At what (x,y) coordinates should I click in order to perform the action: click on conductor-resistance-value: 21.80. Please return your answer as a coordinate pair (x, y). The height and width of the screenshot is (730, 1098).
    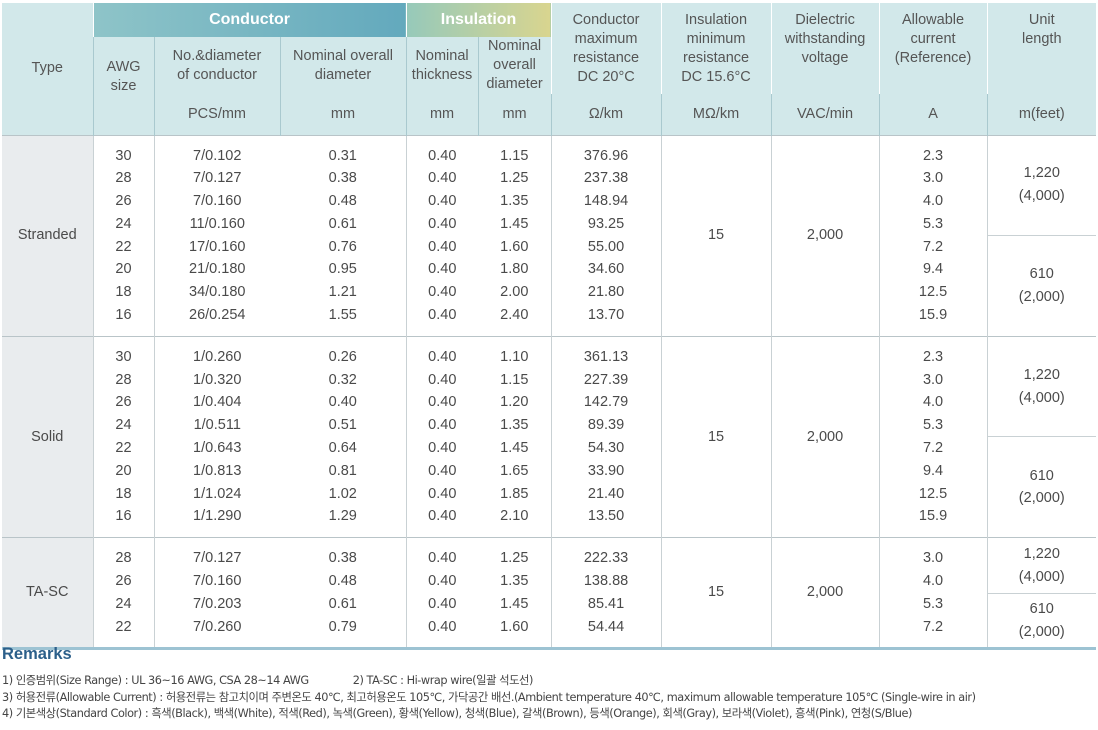
    Looking at the image, I should click on (606, 292).